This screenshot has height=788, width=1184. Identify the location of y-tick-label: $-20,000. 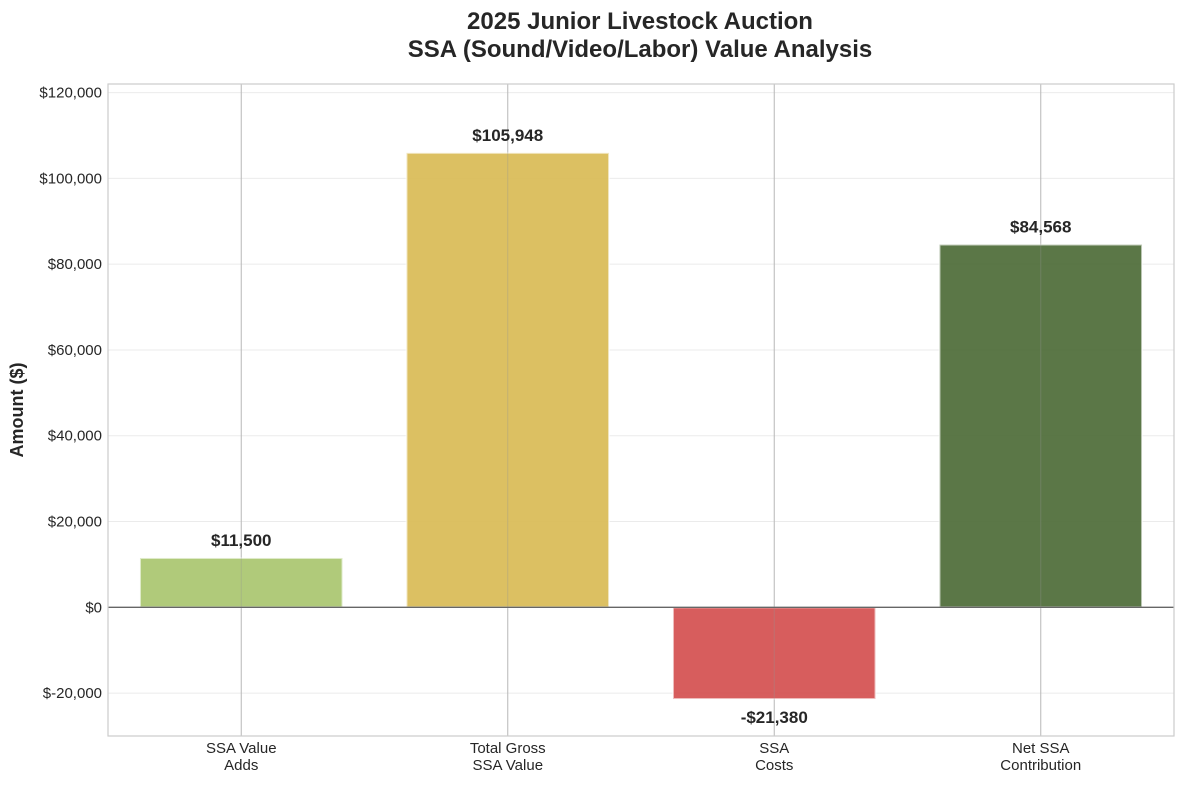
(72, 693).